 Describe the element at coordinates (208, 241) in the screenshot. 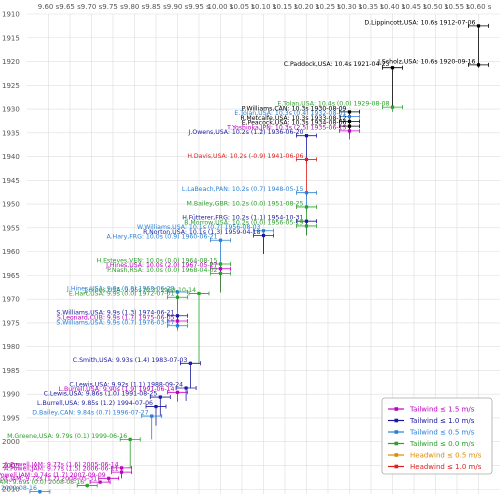

I see `record: R.Norton,USA: 10.1s (1.3) 1959-04-18` at that location.